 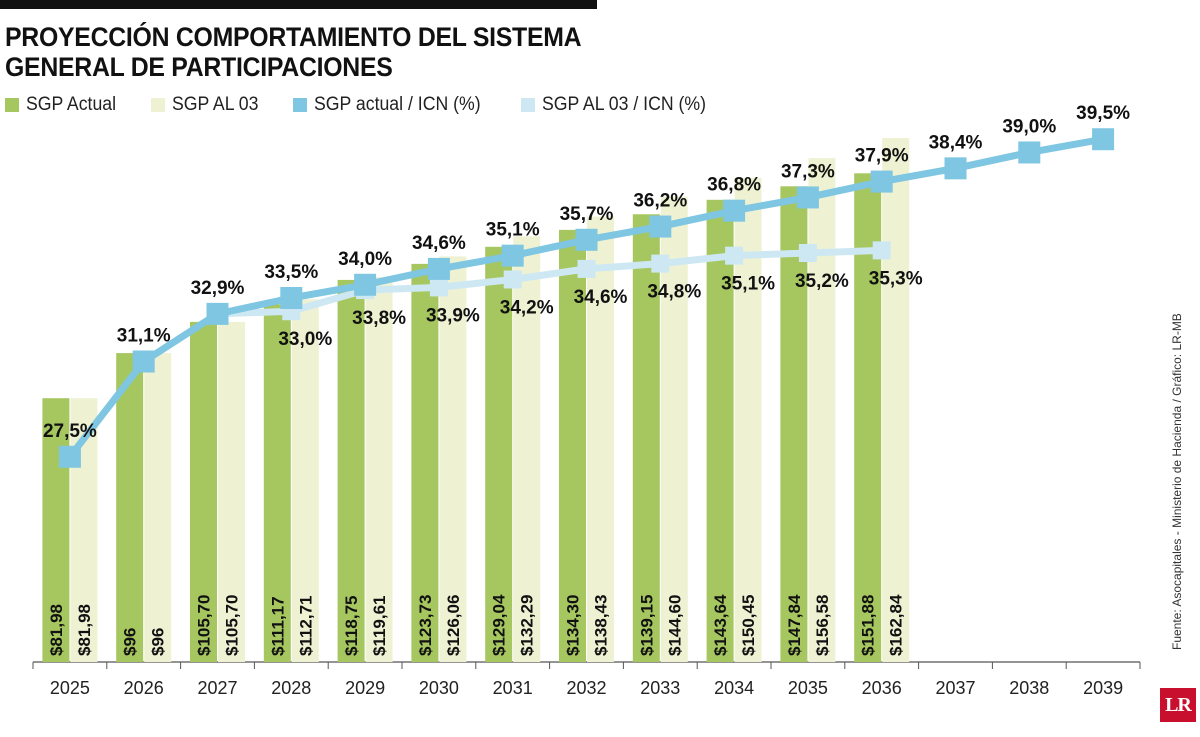 I want to click on line-value-label: 35,1%, so click(x=748, y=284).